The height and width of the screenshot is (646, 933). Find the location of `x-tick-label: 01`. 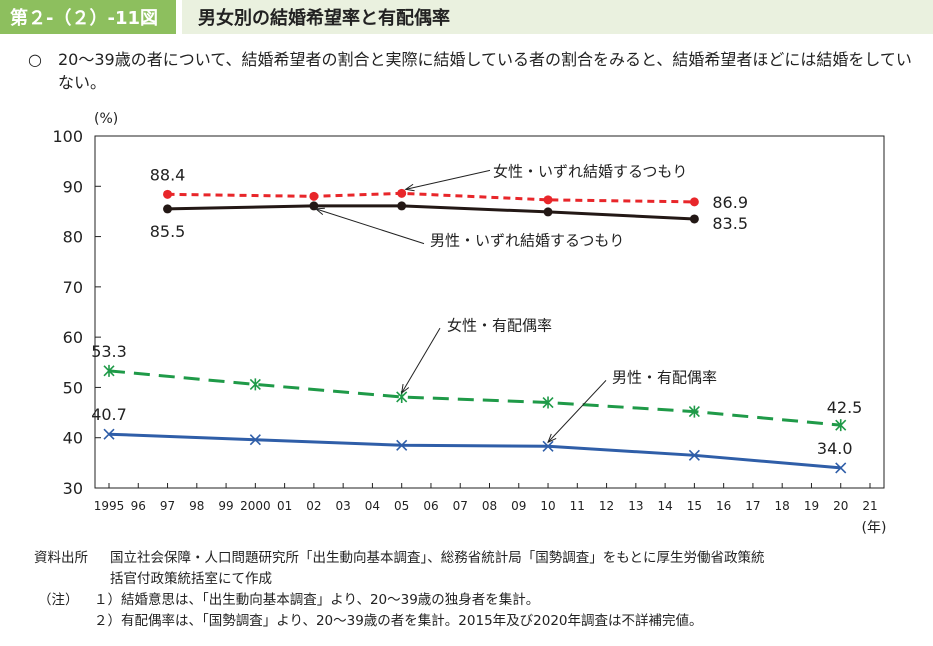

x-tick-label: 01 is located at coordinates (284, 506).